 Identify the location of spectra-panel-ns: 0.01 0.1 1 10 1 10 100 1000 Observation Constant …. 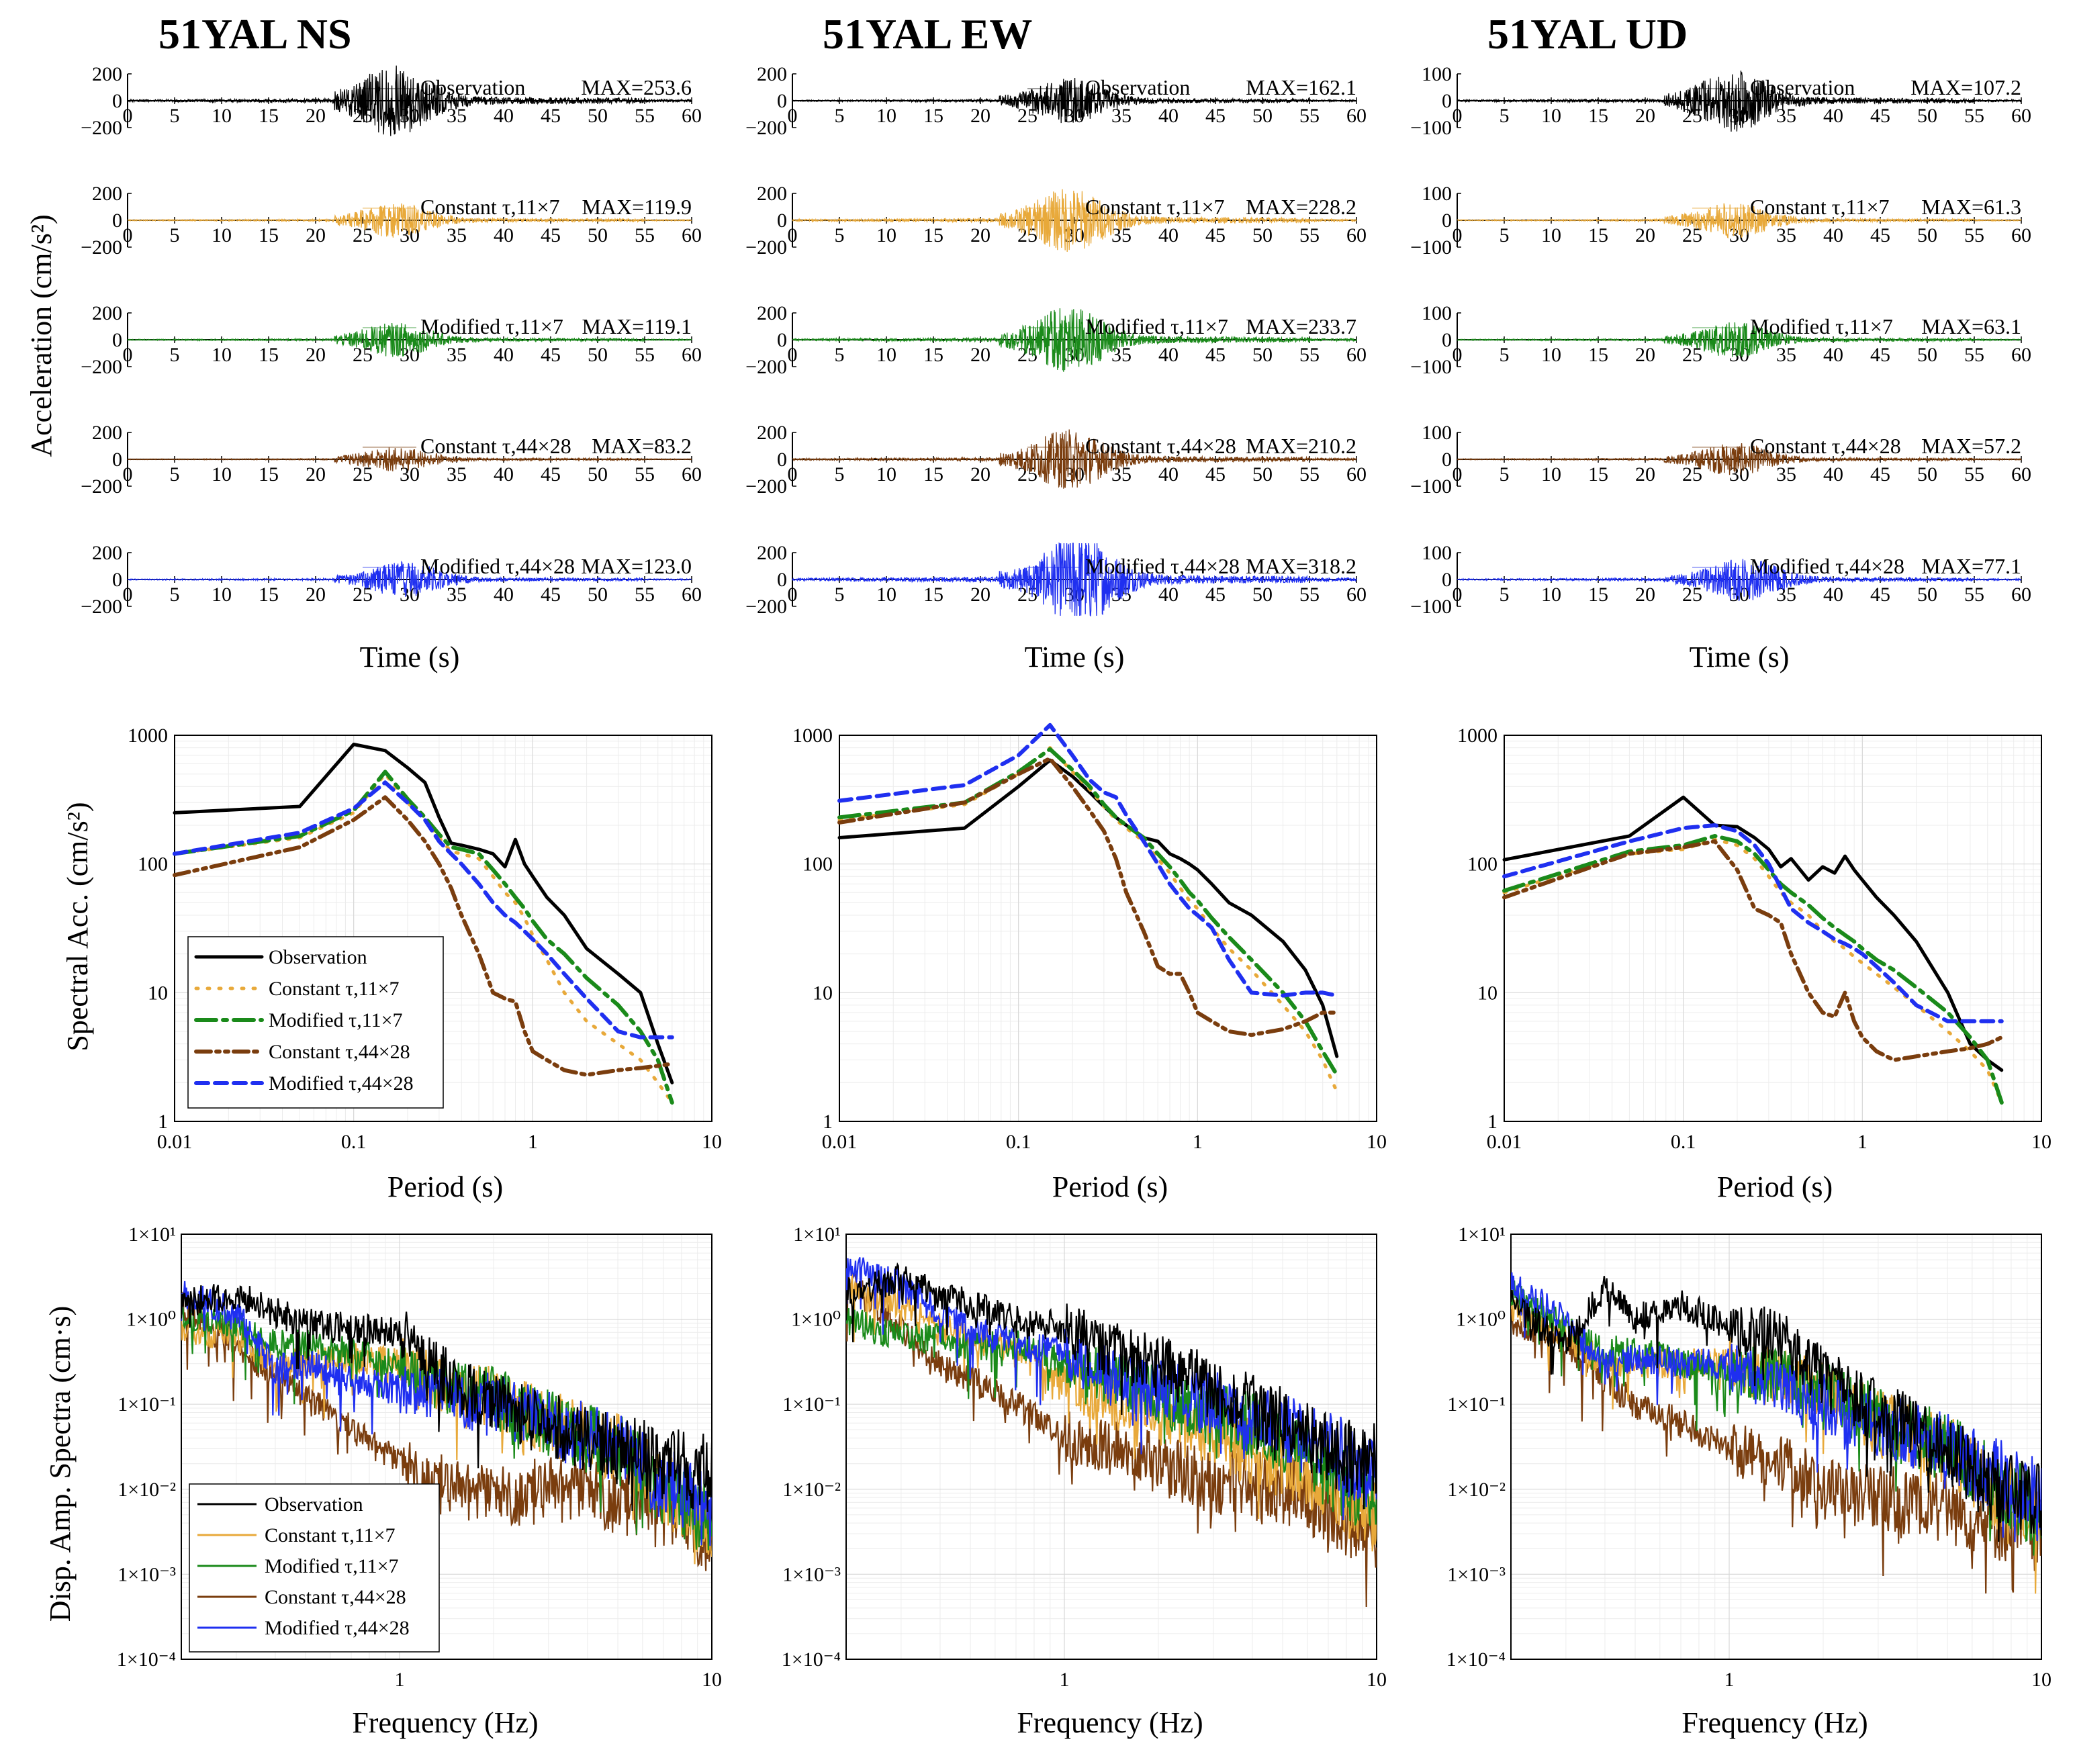
(425, 939).